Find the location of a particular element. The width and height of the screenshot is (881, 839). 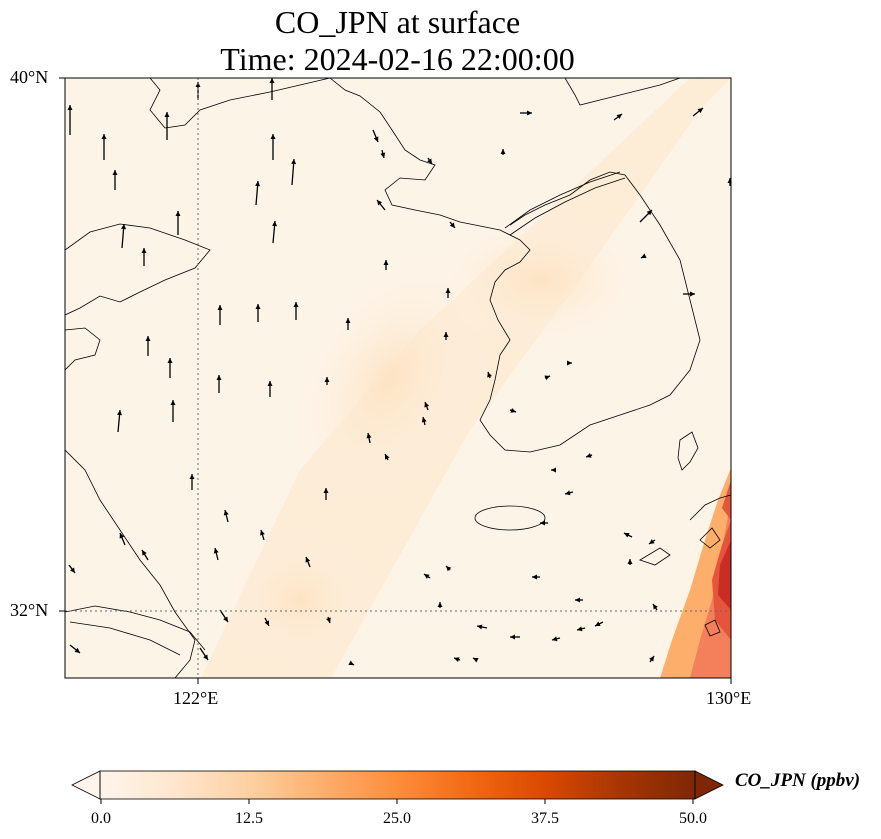

colorbar-label: CO_JPN (ppbv) is located at coordinates (798, 780).